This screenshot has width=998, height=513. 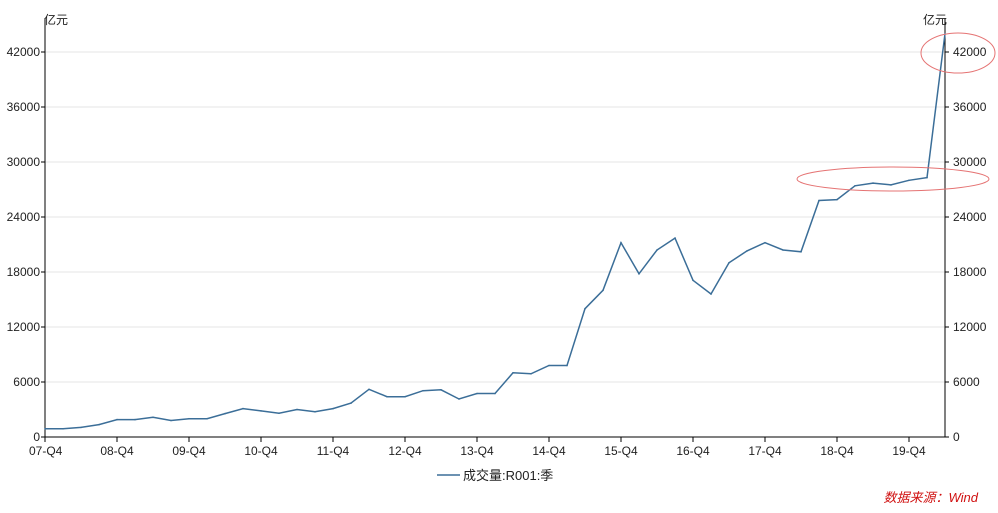 I want to click on left-y-tick-label: 42000, so click(x=24, y=52).